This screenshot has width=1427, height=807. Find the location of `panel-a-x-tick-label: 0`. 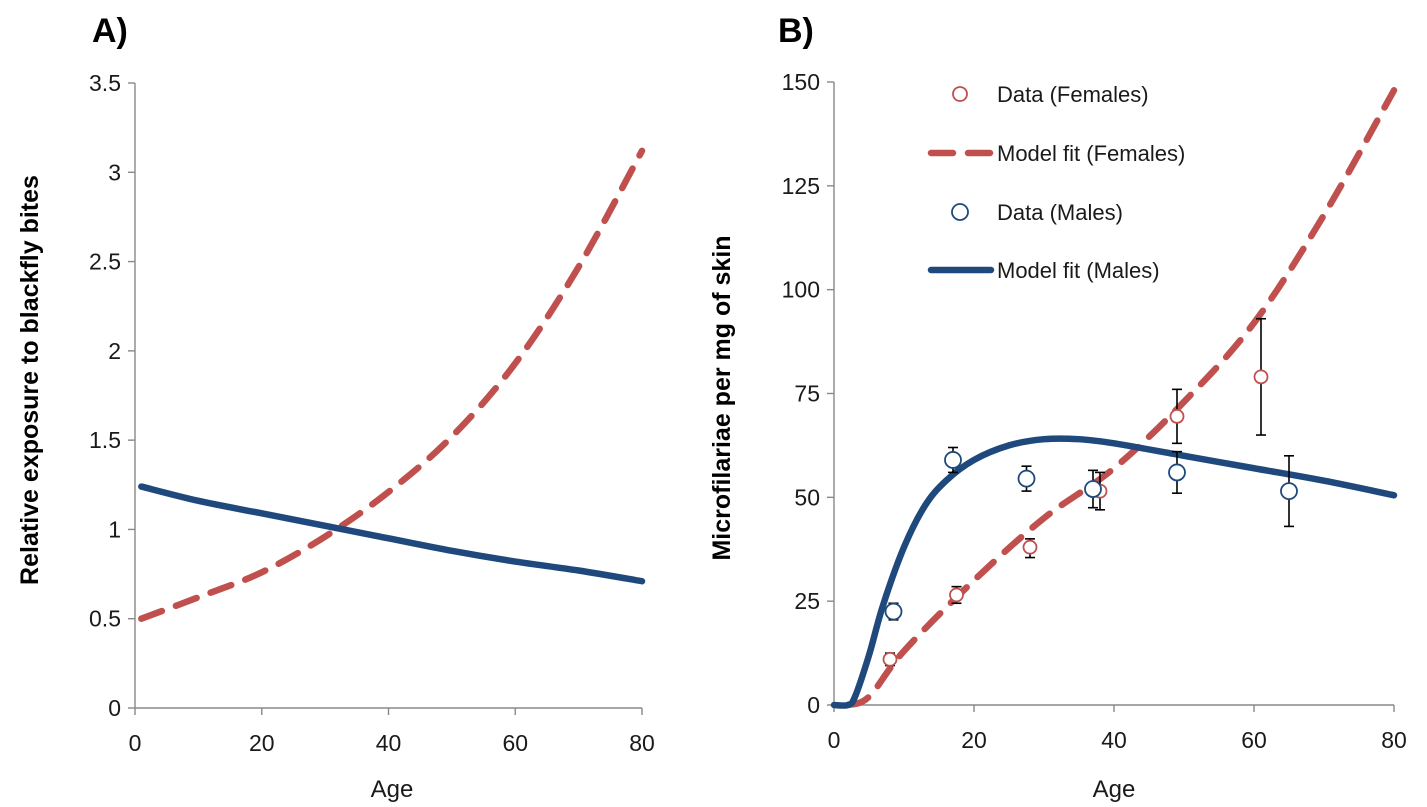

panel-a-x-tick-label: 0 is located at coordinates (135, 743).